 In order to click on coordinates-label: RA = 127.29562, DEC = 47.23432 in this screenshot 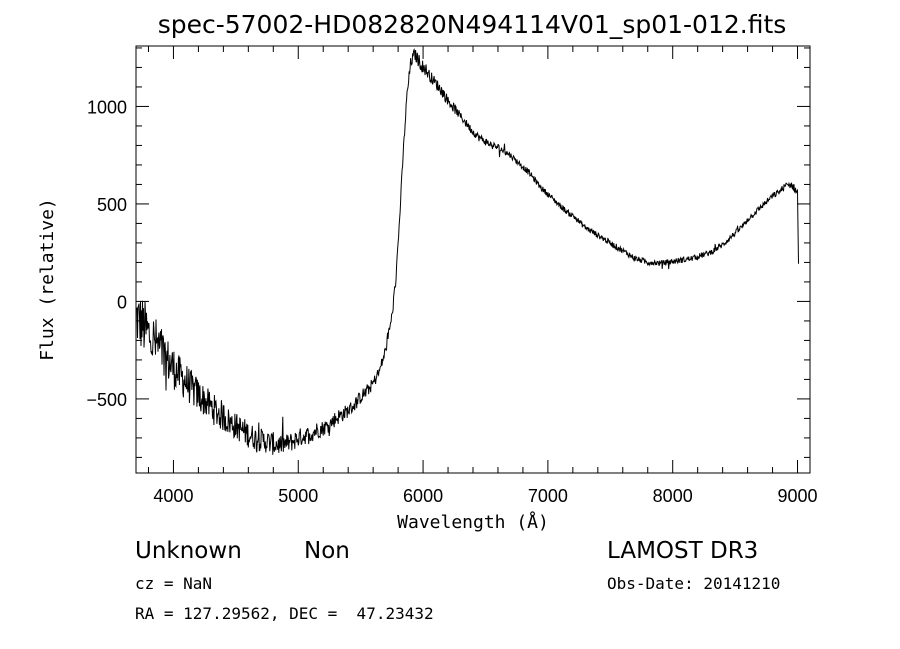, I will do `click(284, 613)`.